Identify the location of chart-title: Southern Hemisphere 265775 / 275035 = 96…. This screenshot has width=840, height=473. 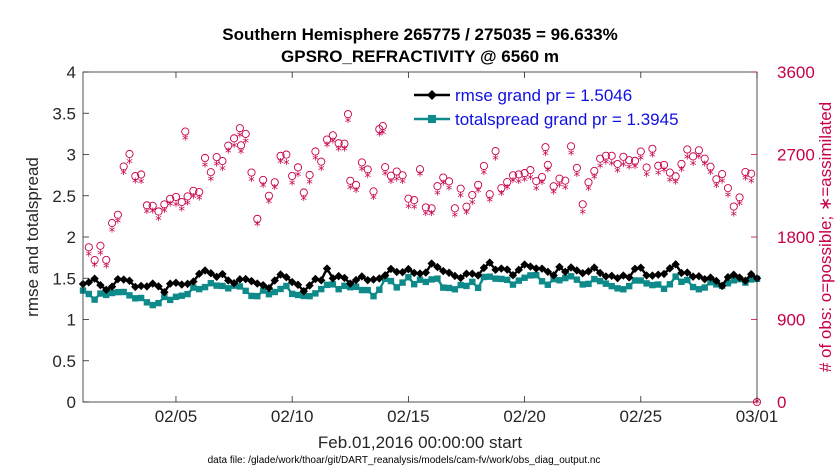
(419, 34).